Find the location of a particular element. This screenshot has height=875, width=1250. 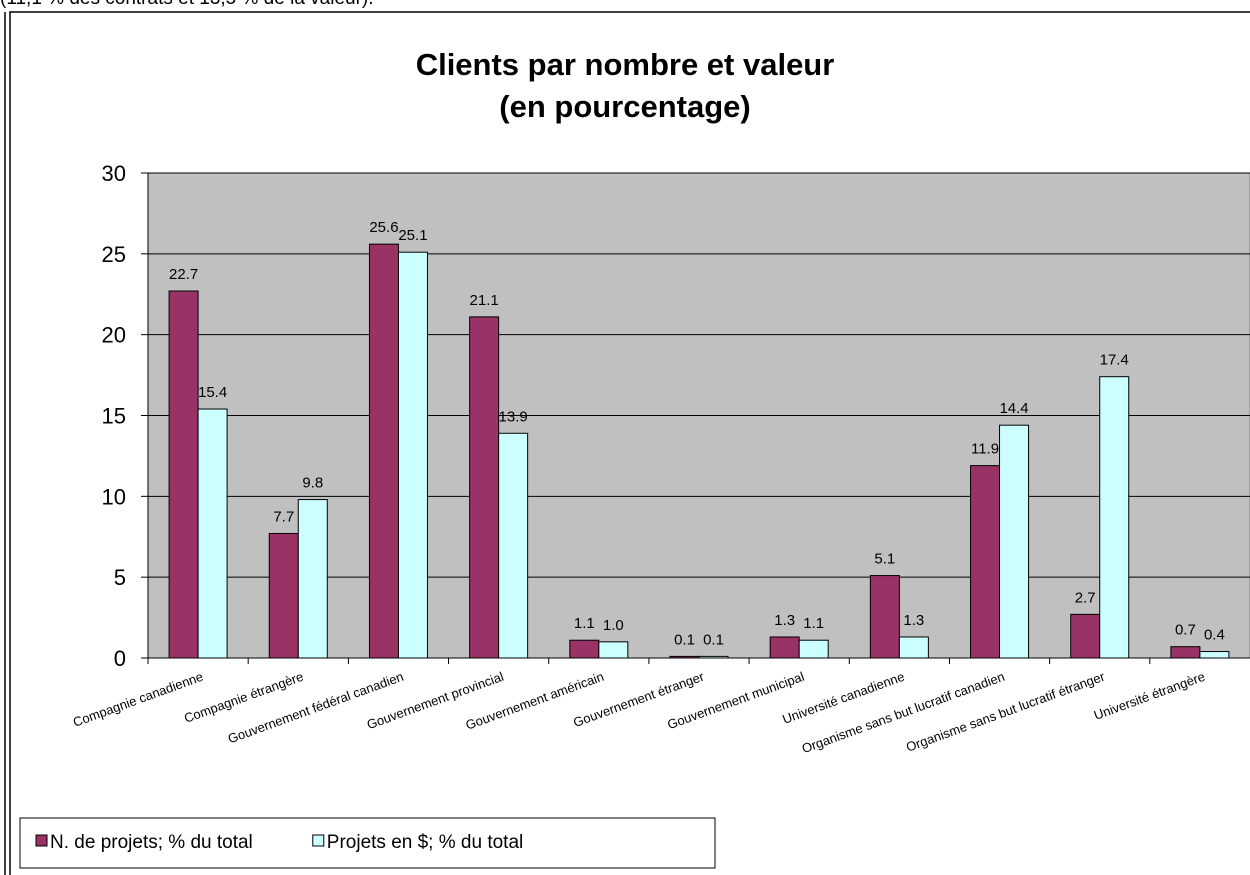

legend-label: Projets en $; % du total is located at coordinates (425, 842).